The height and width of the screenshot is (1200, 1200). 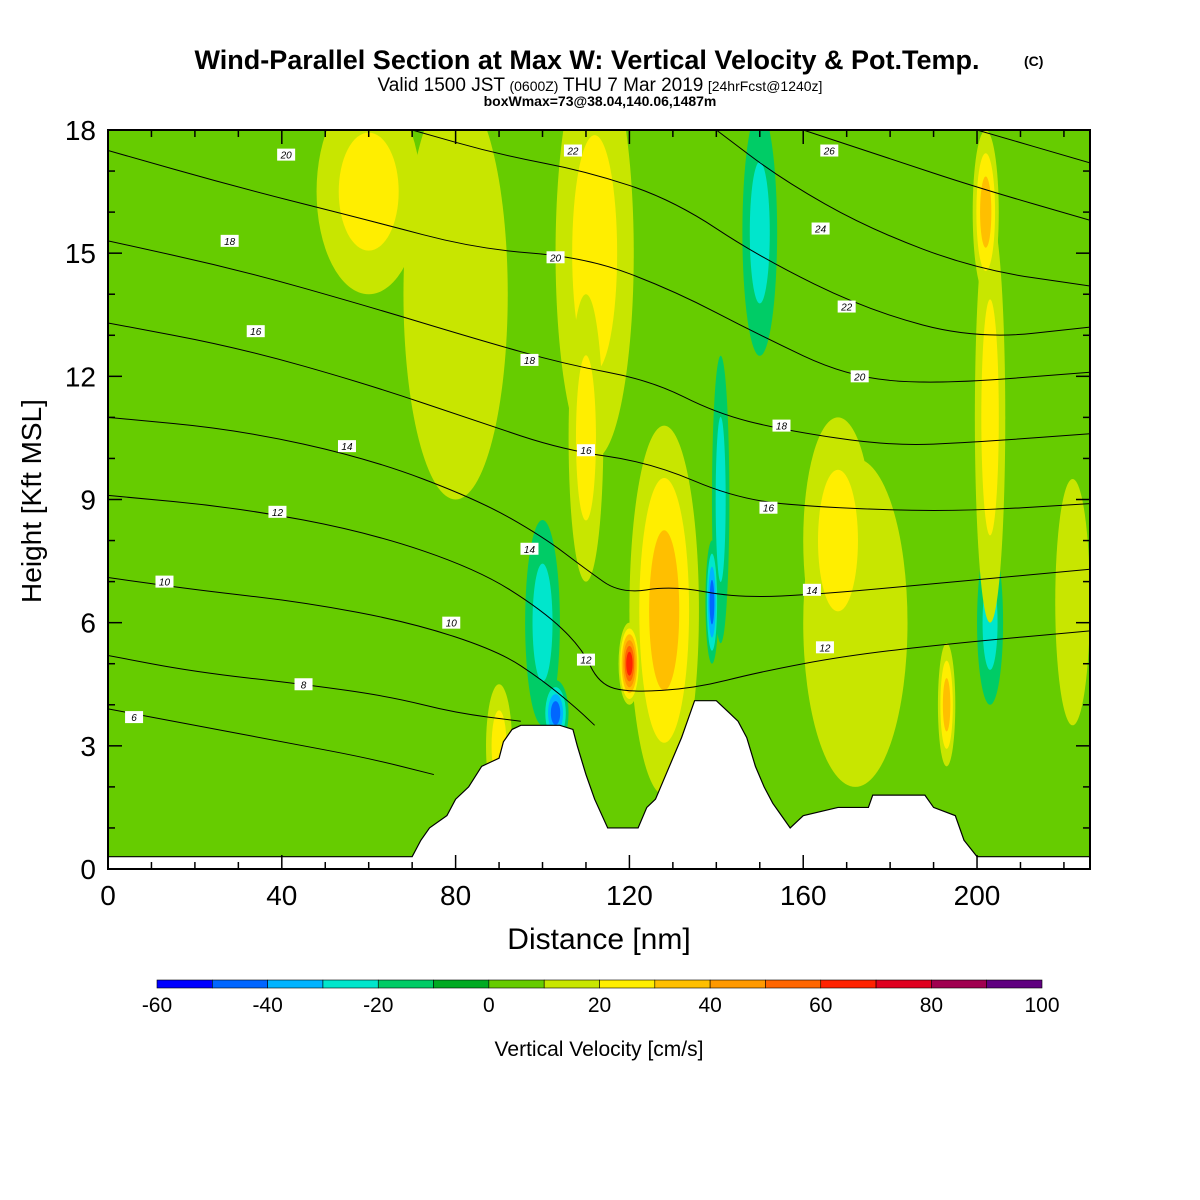 What do you see at coordinates (80, 253) in the screenshot?
I see `y-tick-label: 15` at bounding box center [80, 253].